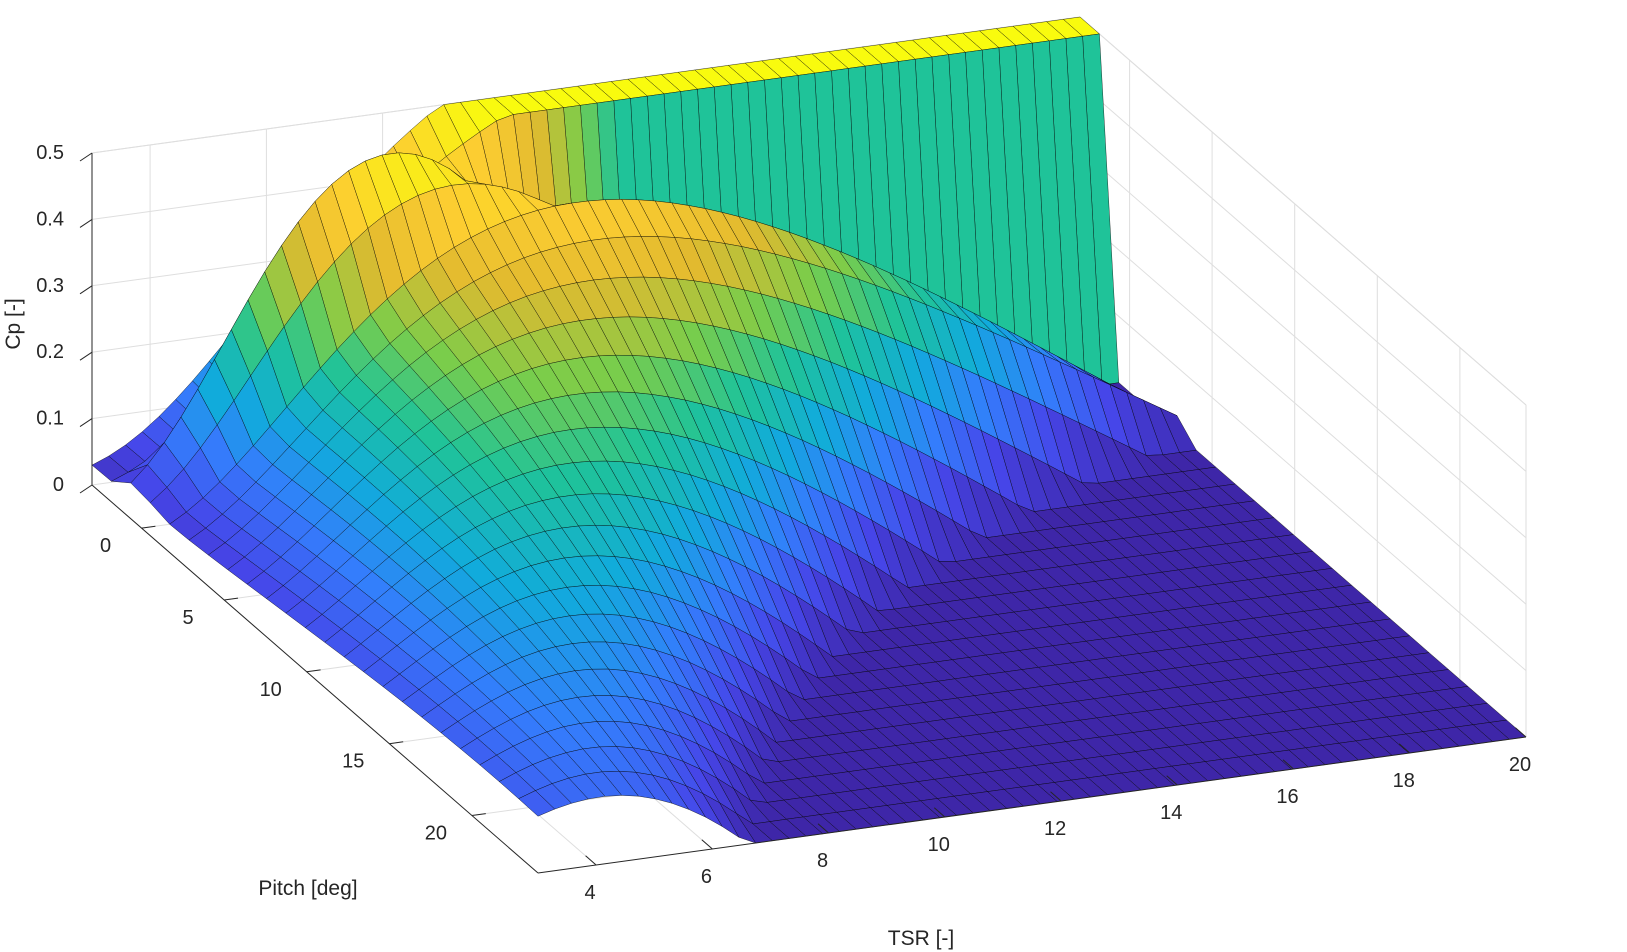 The width and height of the screenshot is (1627, 952). I want to click on x-tick-label: 16, so click(1287, 797).